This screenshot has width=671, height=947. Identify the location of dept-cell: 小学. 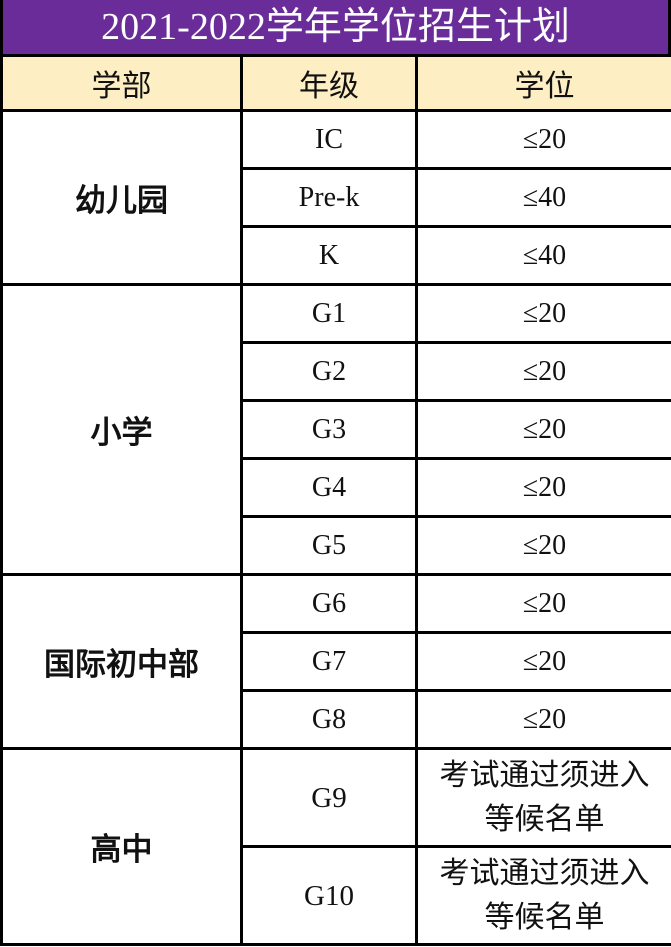
(121, 429).